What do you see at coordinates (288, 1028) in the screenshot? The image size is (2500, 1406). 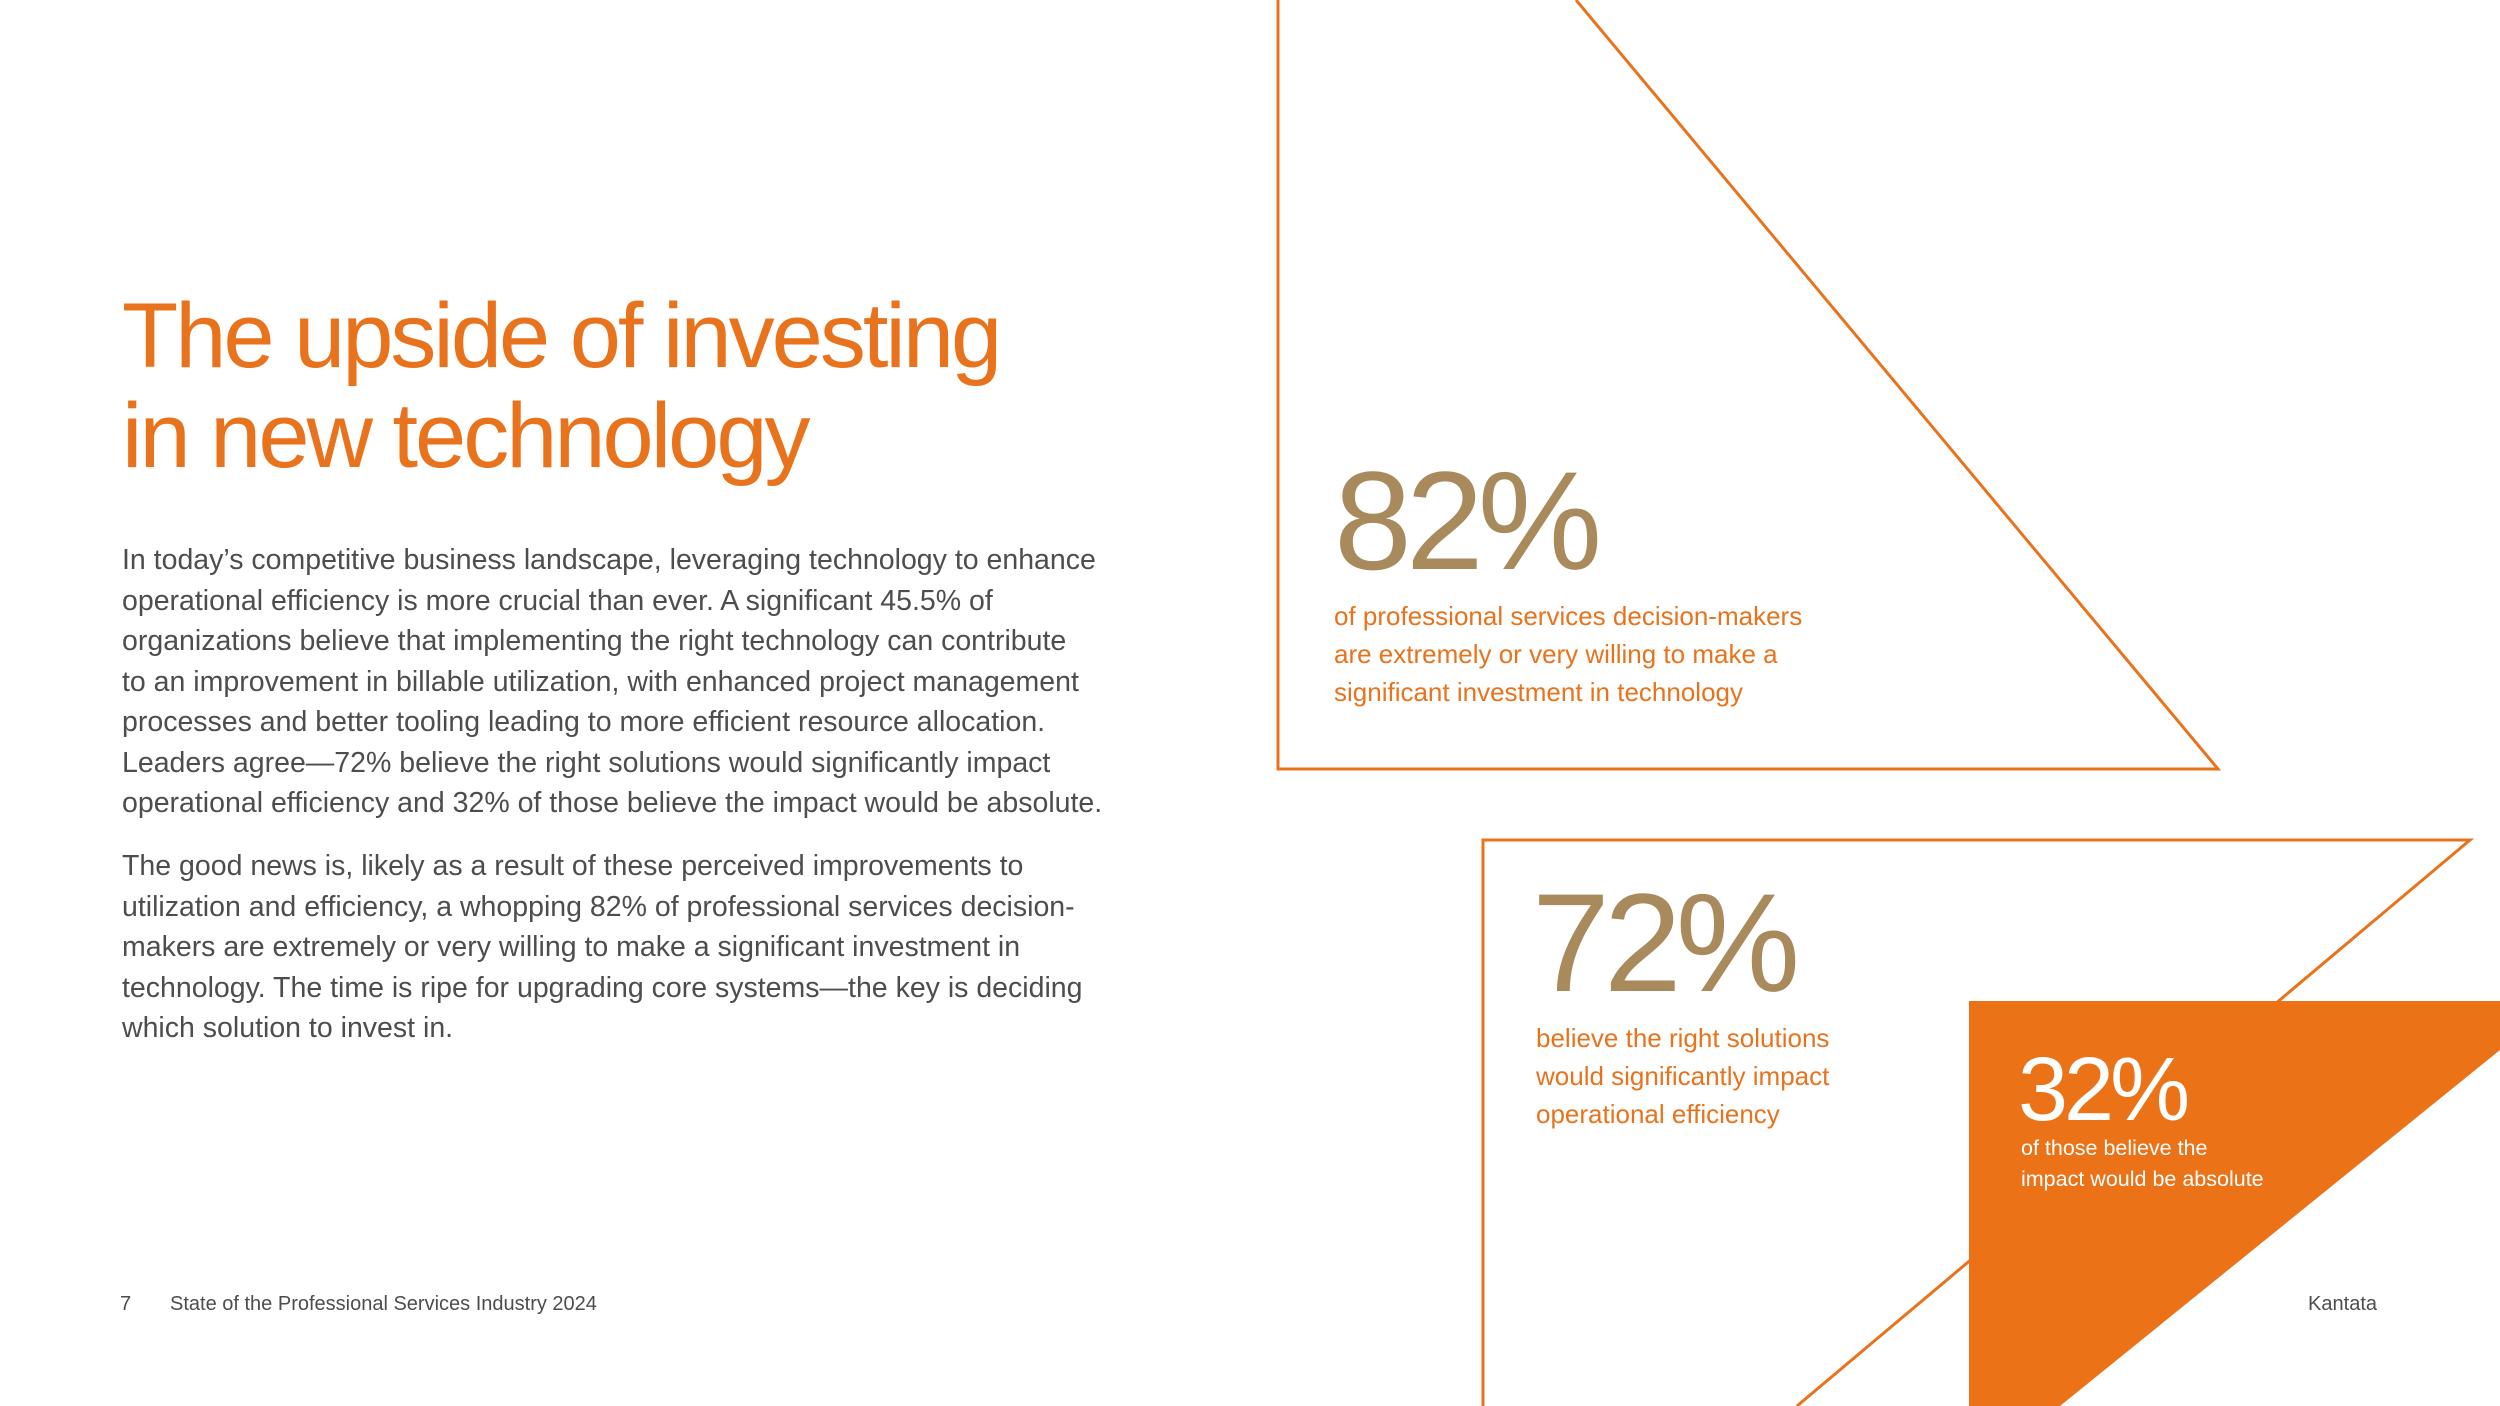 I see `text-line: which solution to invest in.` at bounding box center [288, 1028].